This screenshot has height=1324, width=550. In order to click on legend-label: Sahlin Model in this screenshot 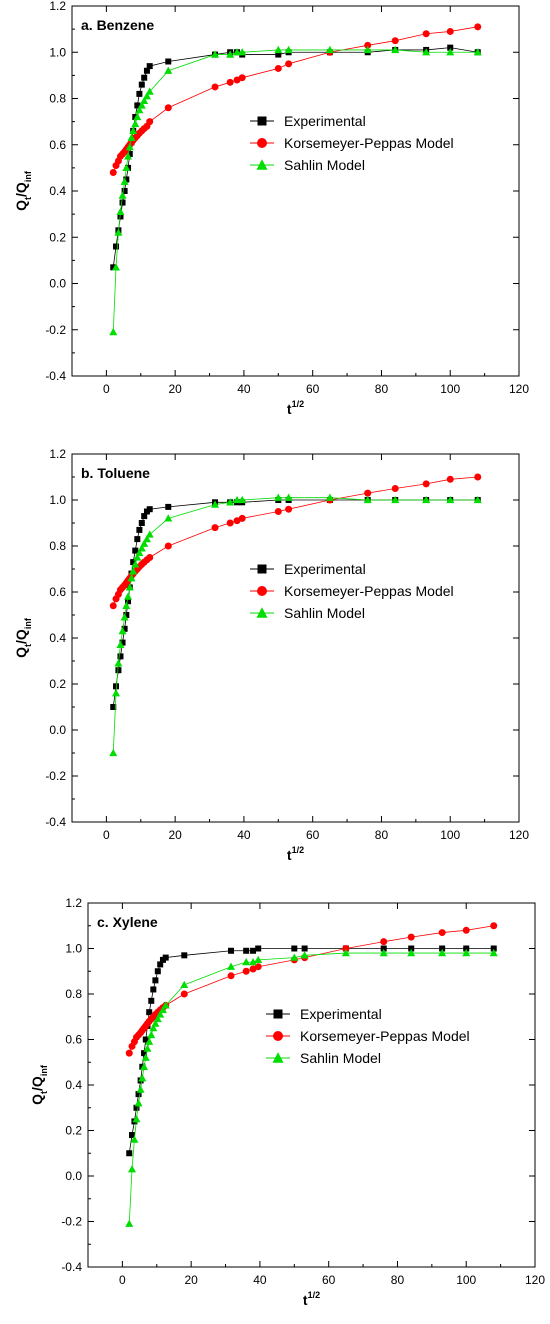, I will do `click(324, 613)`.